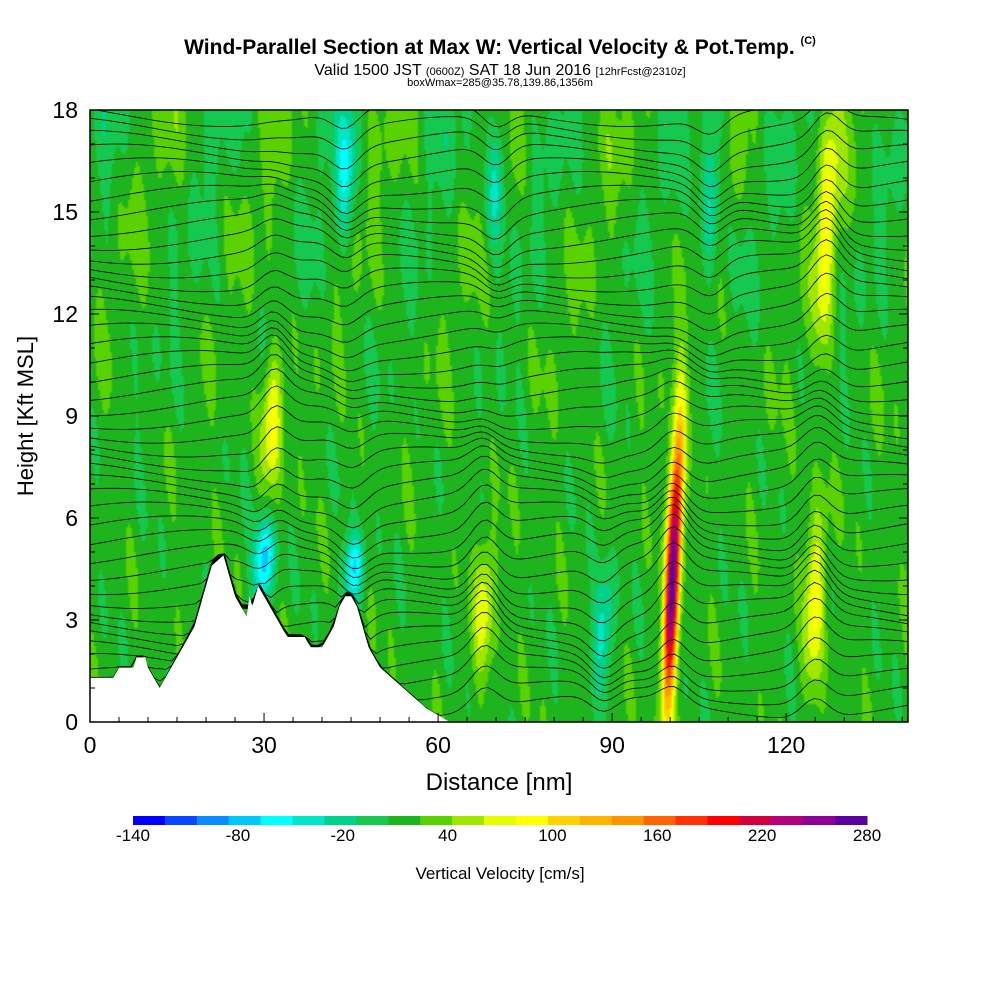 This screenshot has height=1000, width=1000. Describe the element at coordinates (867, 835) in the screenshot. I see `colorbar-tick-label: 280` at that location.